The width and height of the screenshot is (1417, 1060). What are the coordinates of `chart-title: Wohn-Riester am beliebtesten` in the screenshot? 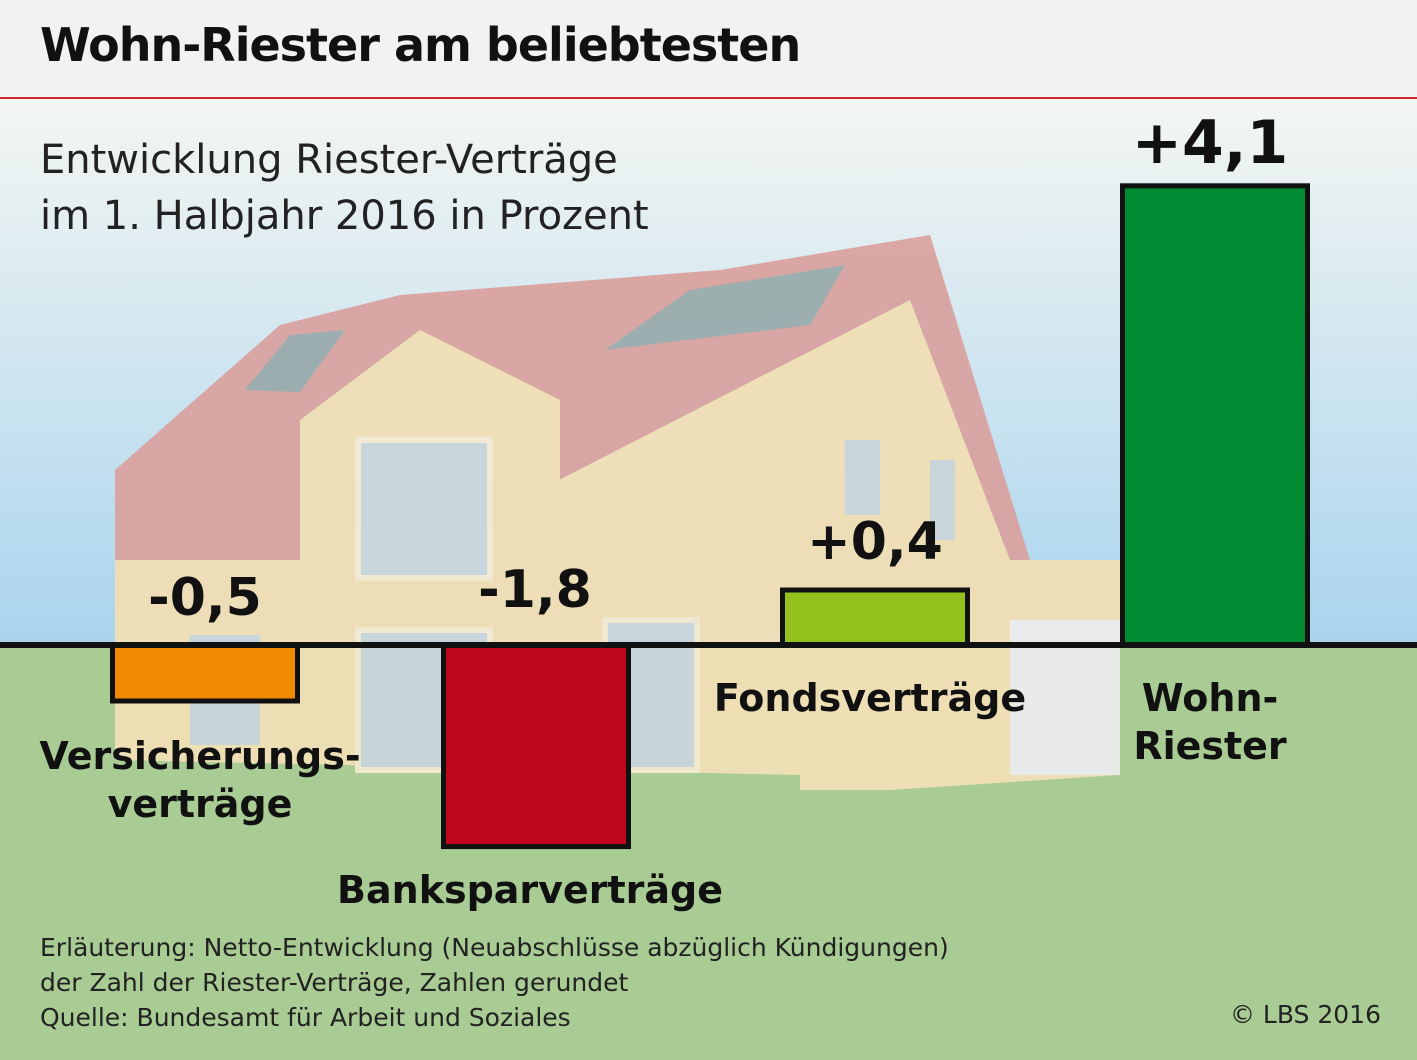 It's located at (420, 45).